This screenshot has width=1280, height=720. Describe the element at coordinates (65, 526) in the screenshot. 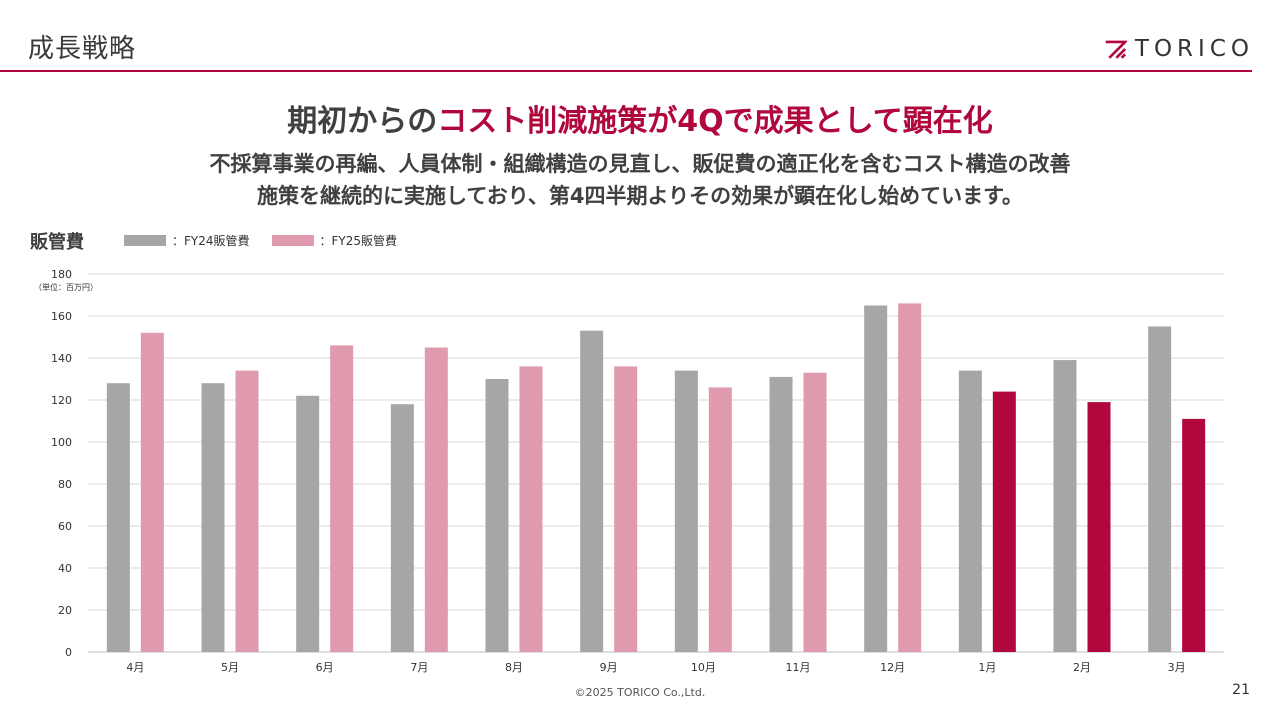

I see `y-tick-label: 60` at that location.